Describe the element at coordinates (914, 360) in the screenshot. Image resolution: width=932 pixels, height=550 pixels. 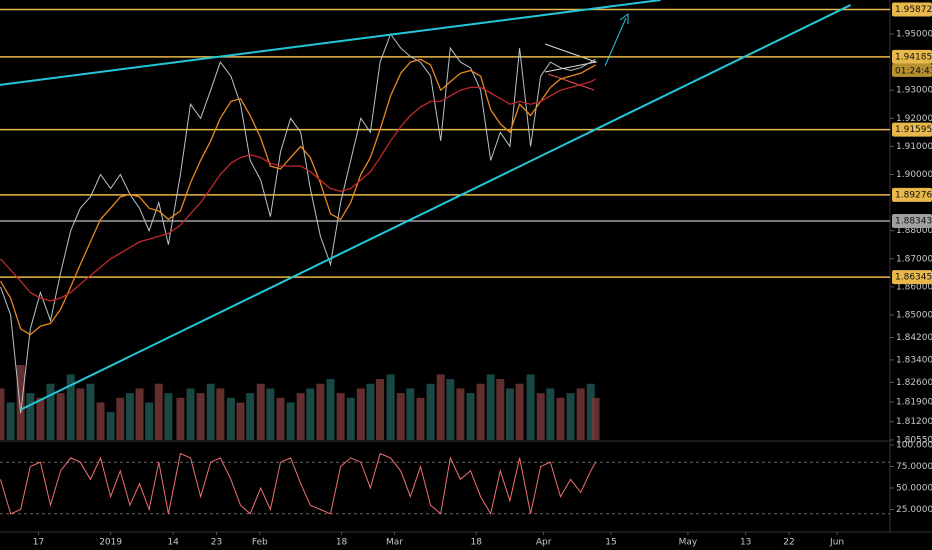
I see `y-tick-label: 1.83400` at that location.